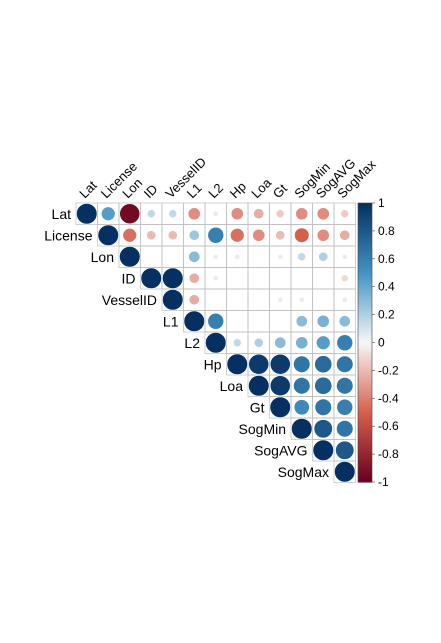 This screenshot has width=441, height=643. I want to click on colorbar-tick-1: 1, so click(381, 203).